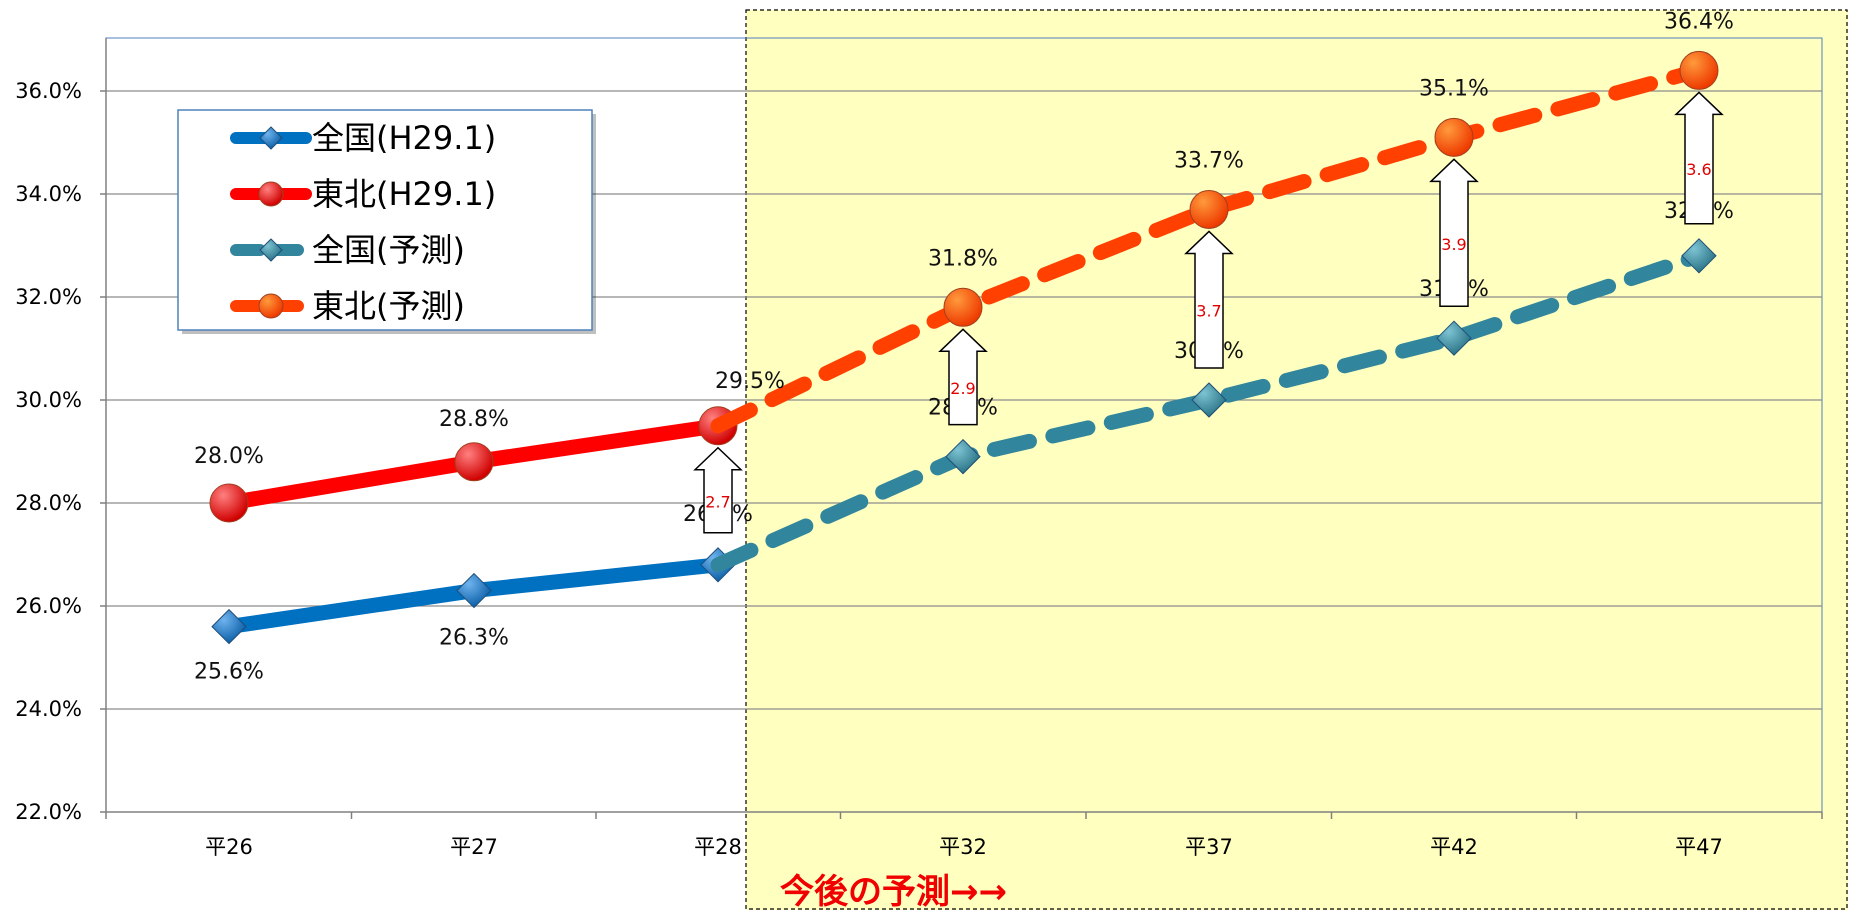 The width and height of the screenshot is (1849, 910). Describe the element at coordinates (48, 709) in the screenshot. I see `y-tick-label: 24.0%` at that location.